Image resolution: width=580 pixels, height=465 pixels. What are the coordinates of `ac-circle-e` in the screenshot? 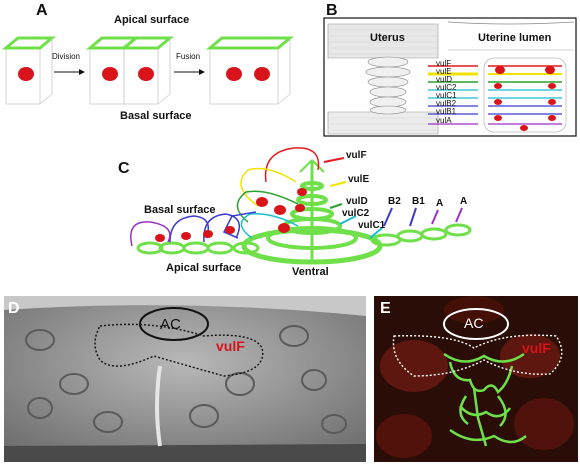 It's located at (476, 324).